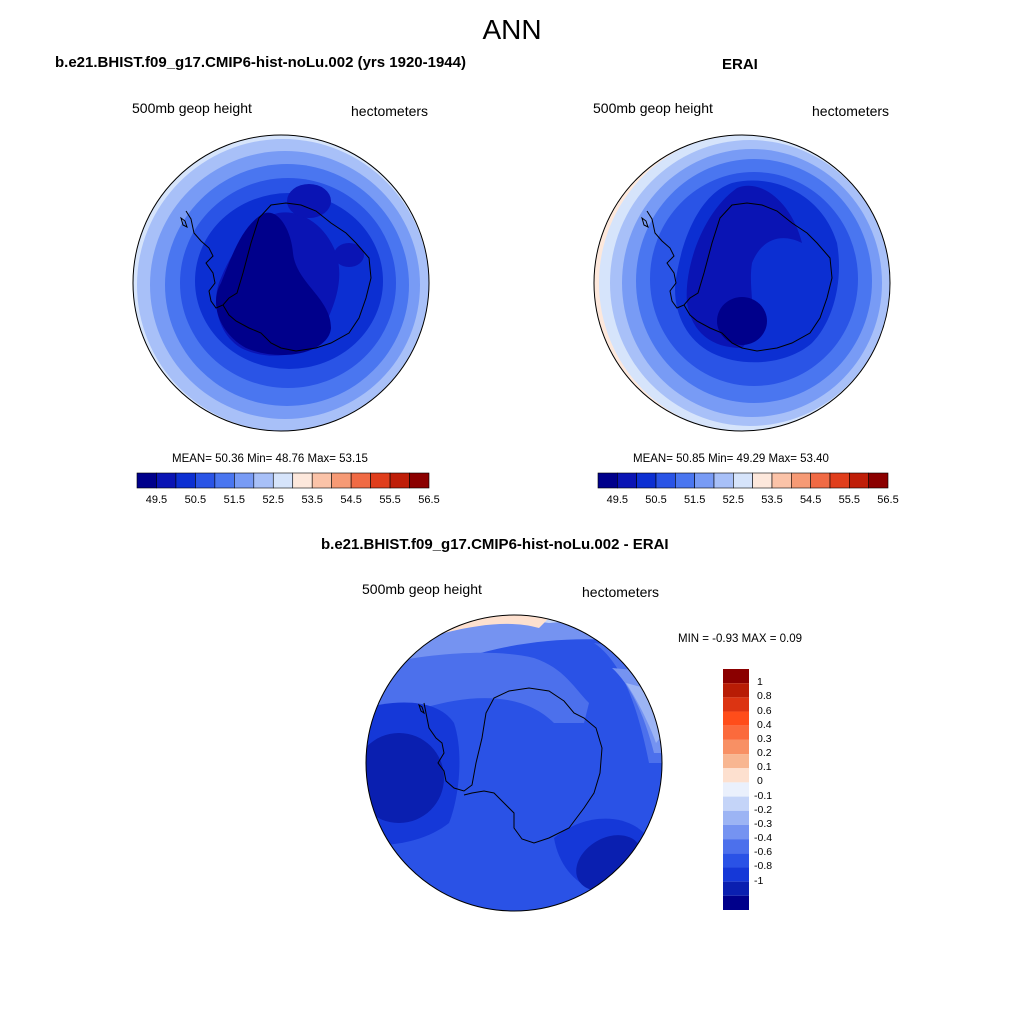 The image size is (1024, 1024). I want to click on panel-1-stats: MEAN= 50.36 Min= 48.76 Max= 53.15, so click(270, 459).